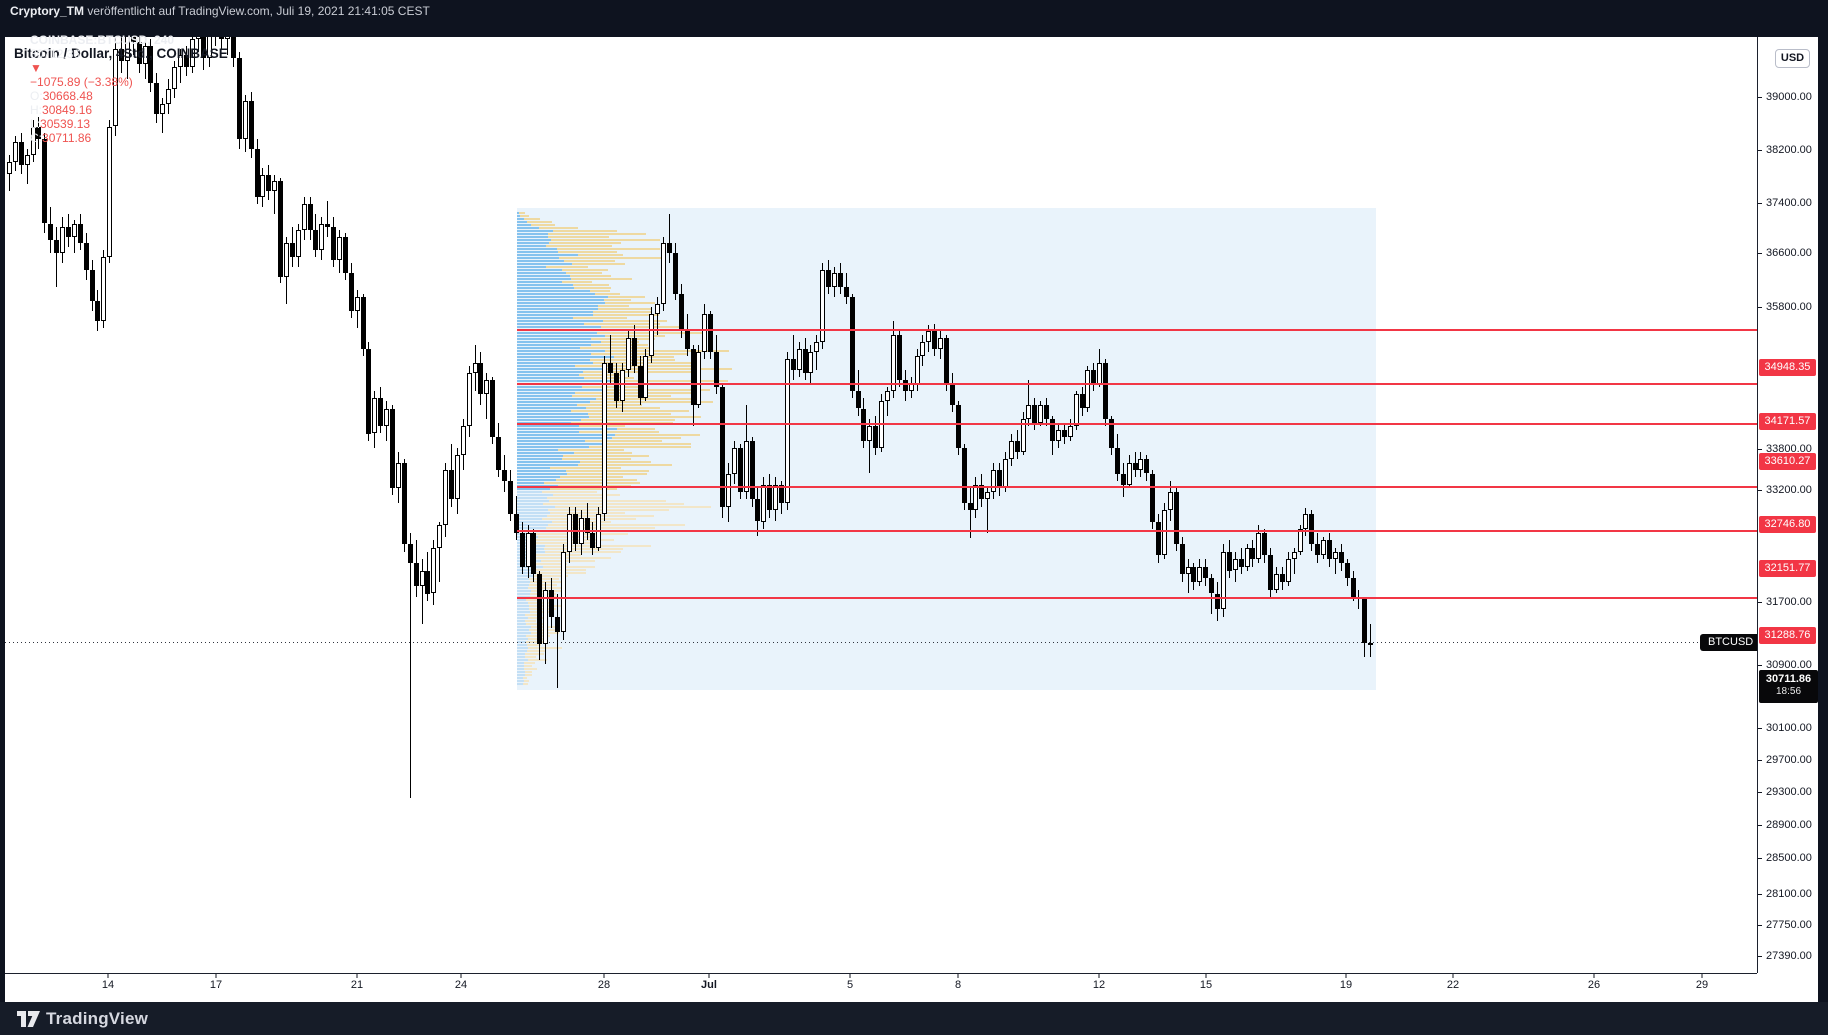 Image resolution: width=1828 pixels, height=1035 pixels. Describe the element at coordinates (1787, 635) in the screenshot. I see `level-price-label: 31288.76` at that location.